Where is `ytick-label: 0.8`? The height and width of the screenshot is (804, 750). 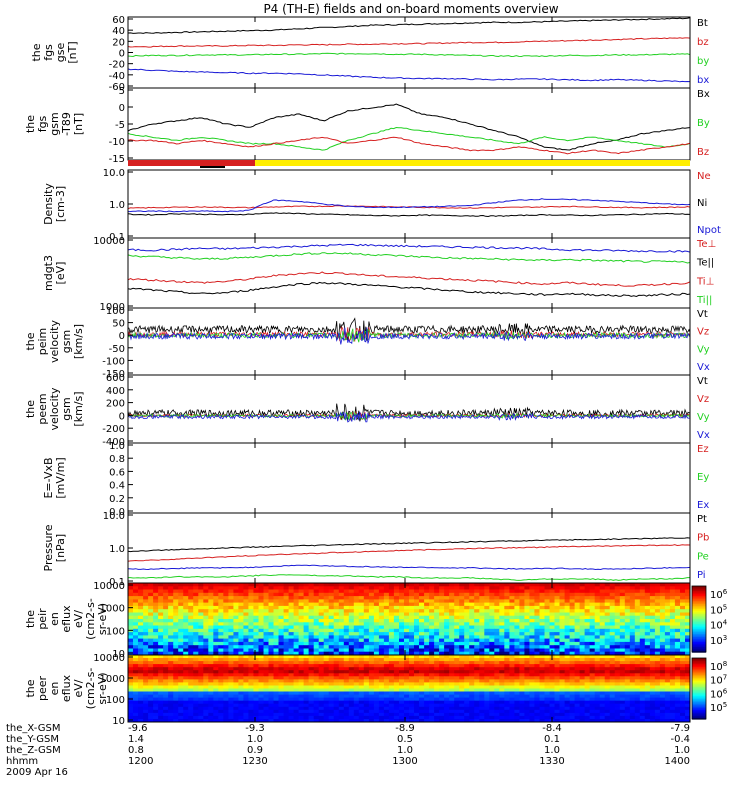 ytick-label: 0.8 is located at coordinates (117, 459).